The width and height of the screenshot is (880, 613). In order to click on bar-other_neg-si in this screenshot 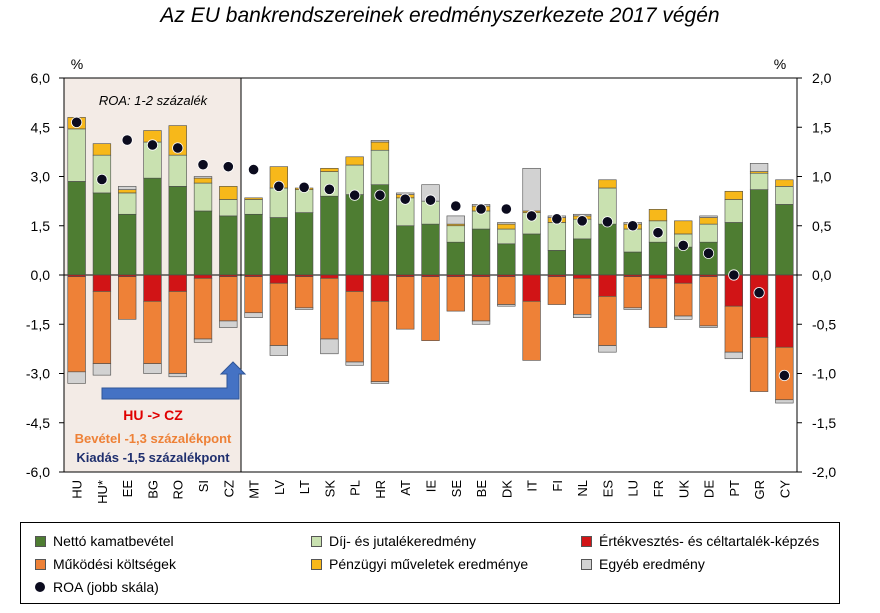, I will do `click(203, 340)`.